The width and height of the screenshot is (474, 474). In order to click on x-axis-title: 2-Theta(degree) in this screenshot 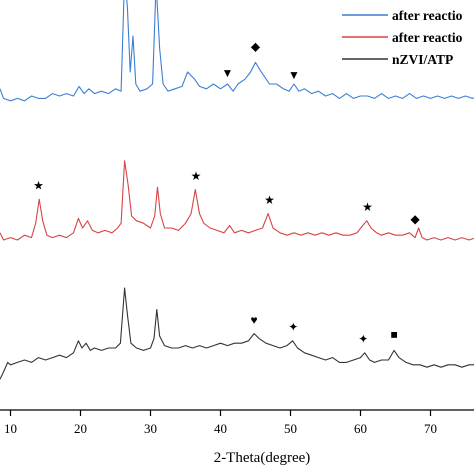, I will do `click(262, 458)`.